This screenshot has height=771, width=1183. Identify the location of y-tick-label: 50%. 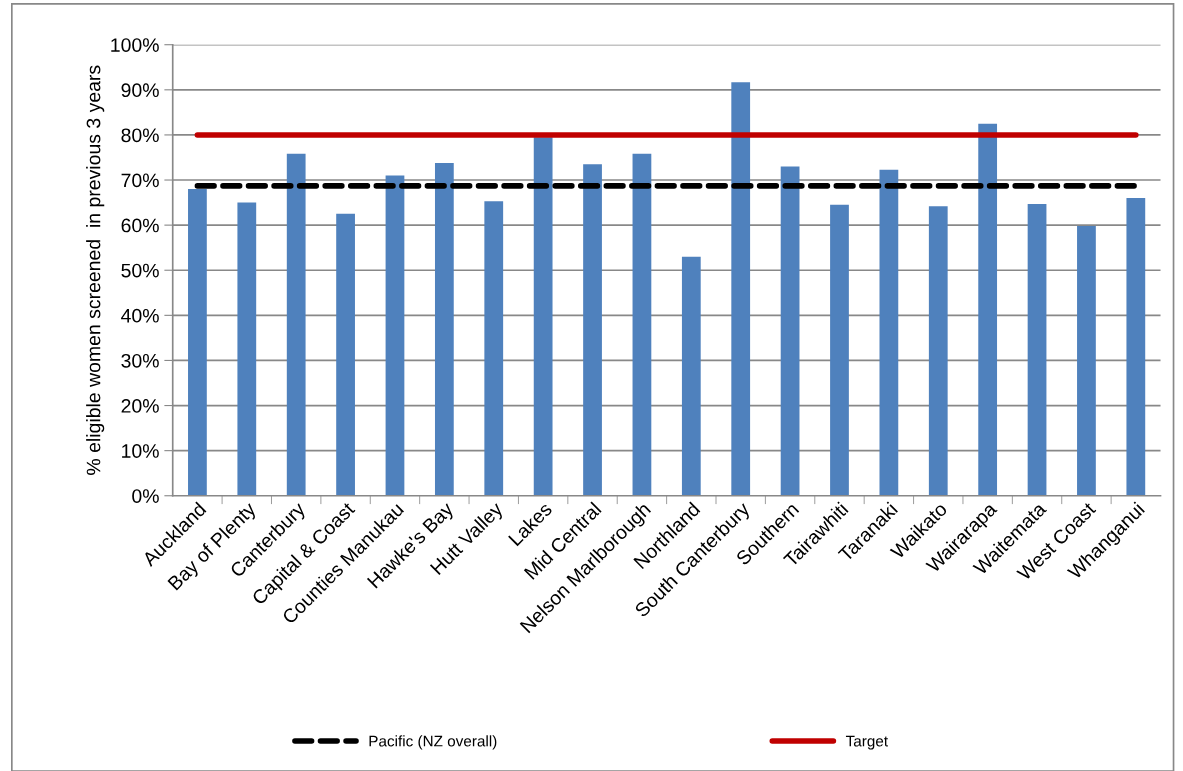
(140, 270).